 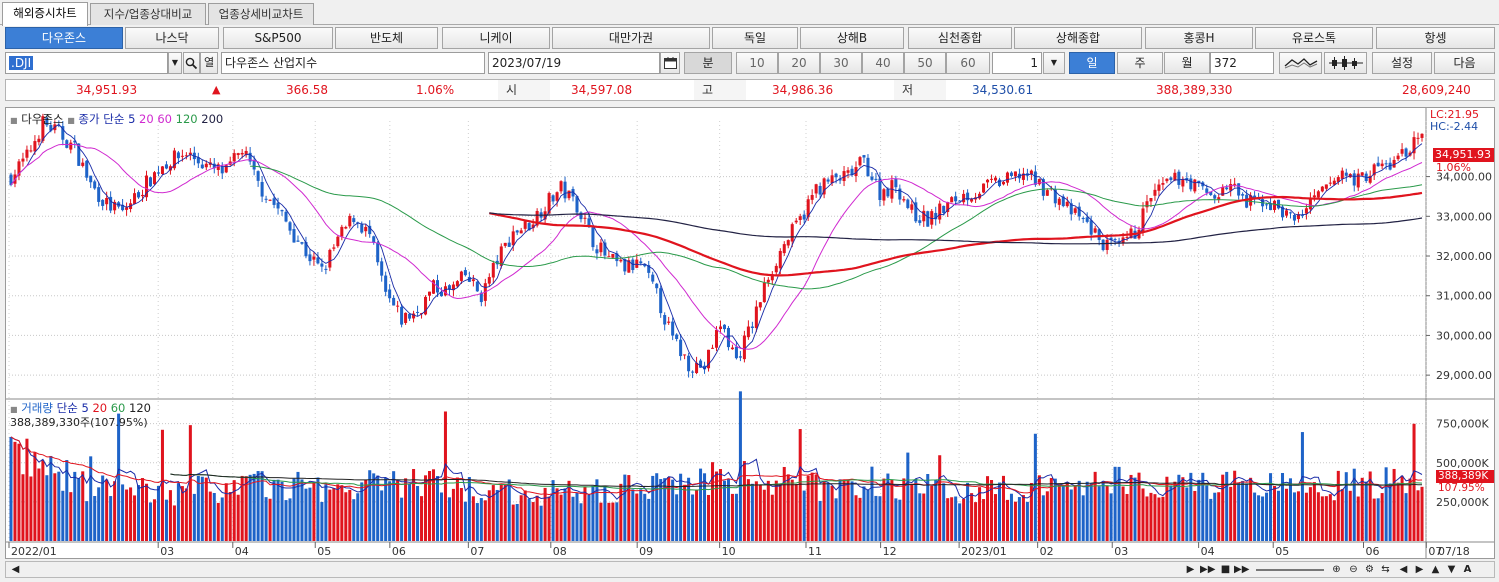 What do you see at coordinates (968, 63) in the screenshot?
I see `minute-60-button: 60` at bounding box center [968, 63].